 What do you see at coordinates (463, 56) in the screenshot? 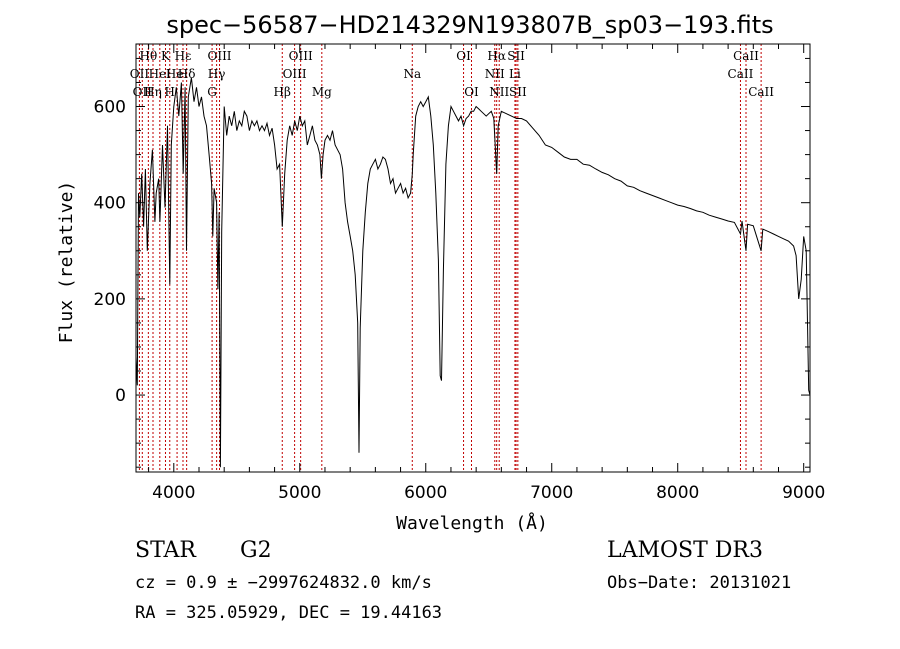
I see `line-label-18: OI` at bounding box center [463, 56].